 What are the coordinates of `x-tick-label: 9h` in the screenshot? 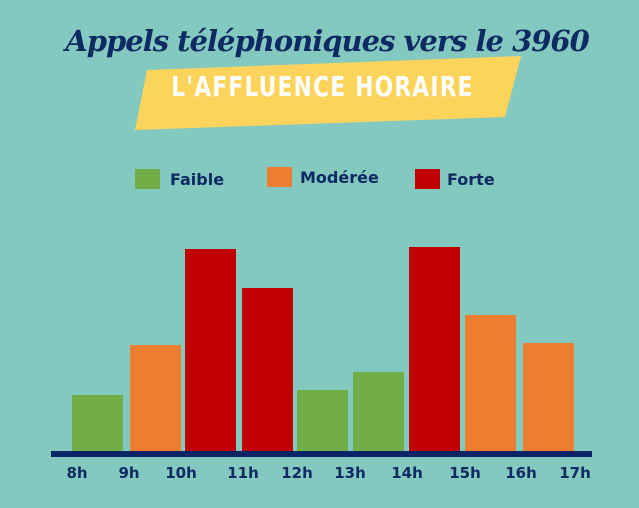 It's located at (129, 473).